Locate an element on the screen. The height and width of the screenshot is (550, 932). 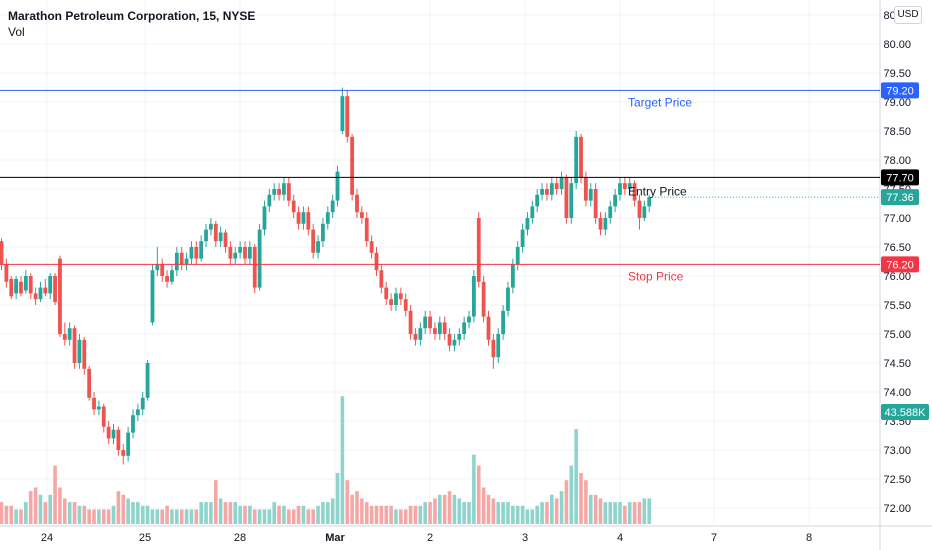
stop-price-price-tag is located at coordinates (900, 264).